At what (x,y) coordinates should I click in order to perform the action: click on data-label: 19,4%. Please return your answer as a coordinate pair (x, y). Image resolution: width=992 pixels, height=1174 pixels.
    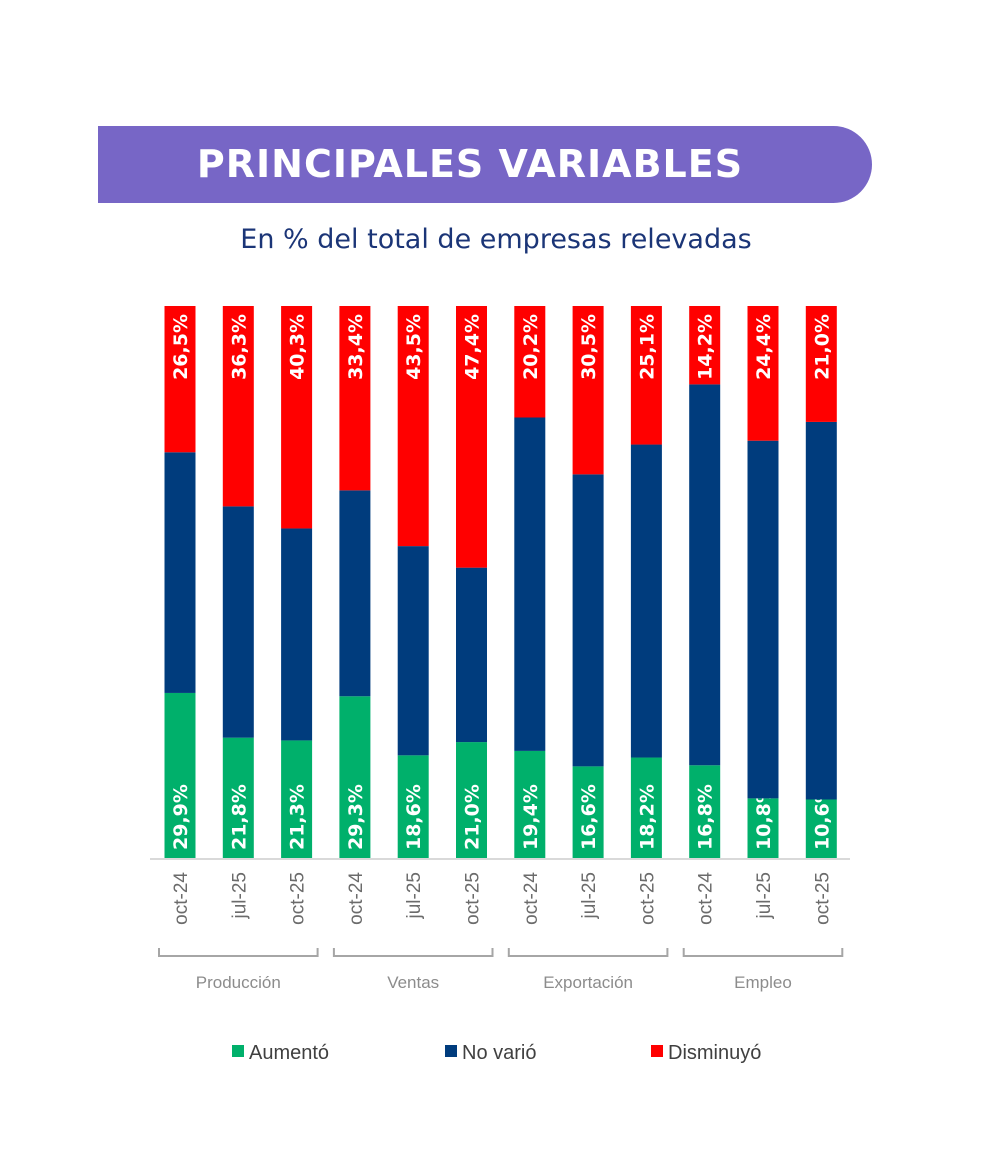
    Looking at the image, I should click on (531, 817).